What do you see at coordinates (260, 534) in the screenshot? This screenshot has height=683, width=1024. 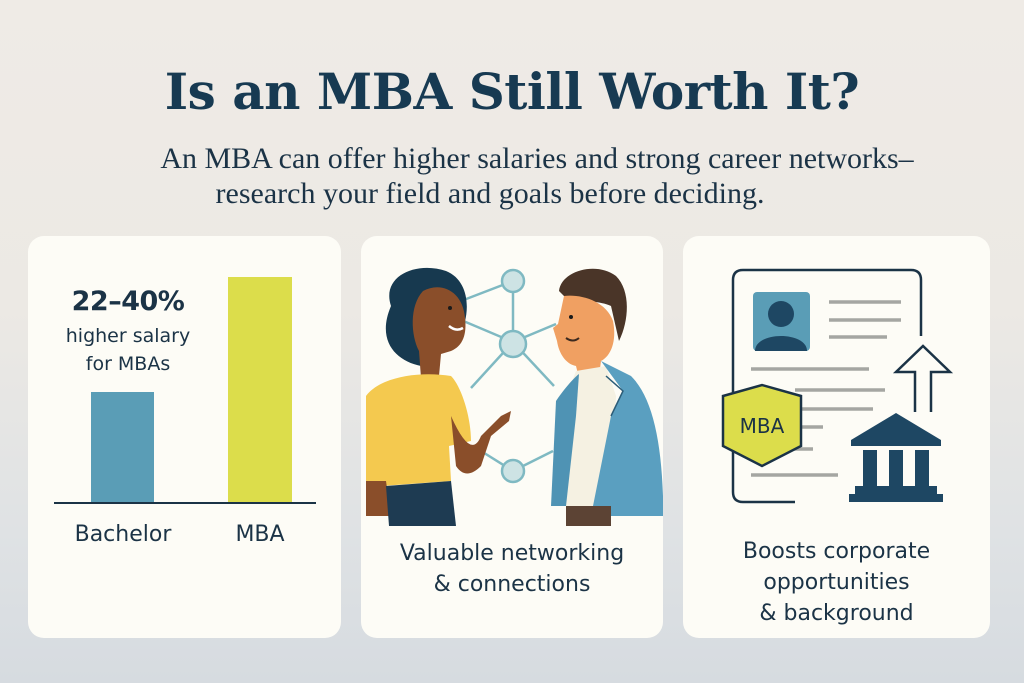 I see `mba-label: MBA` at bounding box center [260, 534].